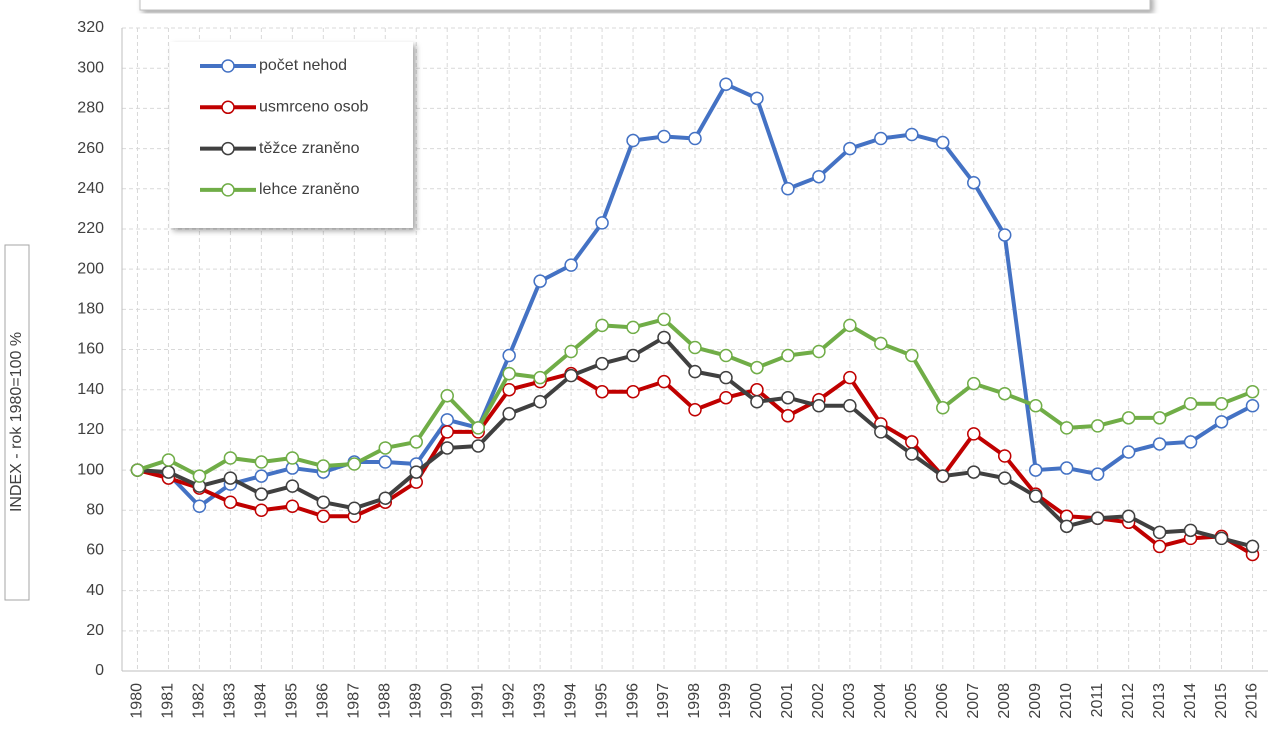  What do you see at coordinates (880, 701) in the screenshot?
I see `x-tick-label: 2004` at bounding box center [880, 701].